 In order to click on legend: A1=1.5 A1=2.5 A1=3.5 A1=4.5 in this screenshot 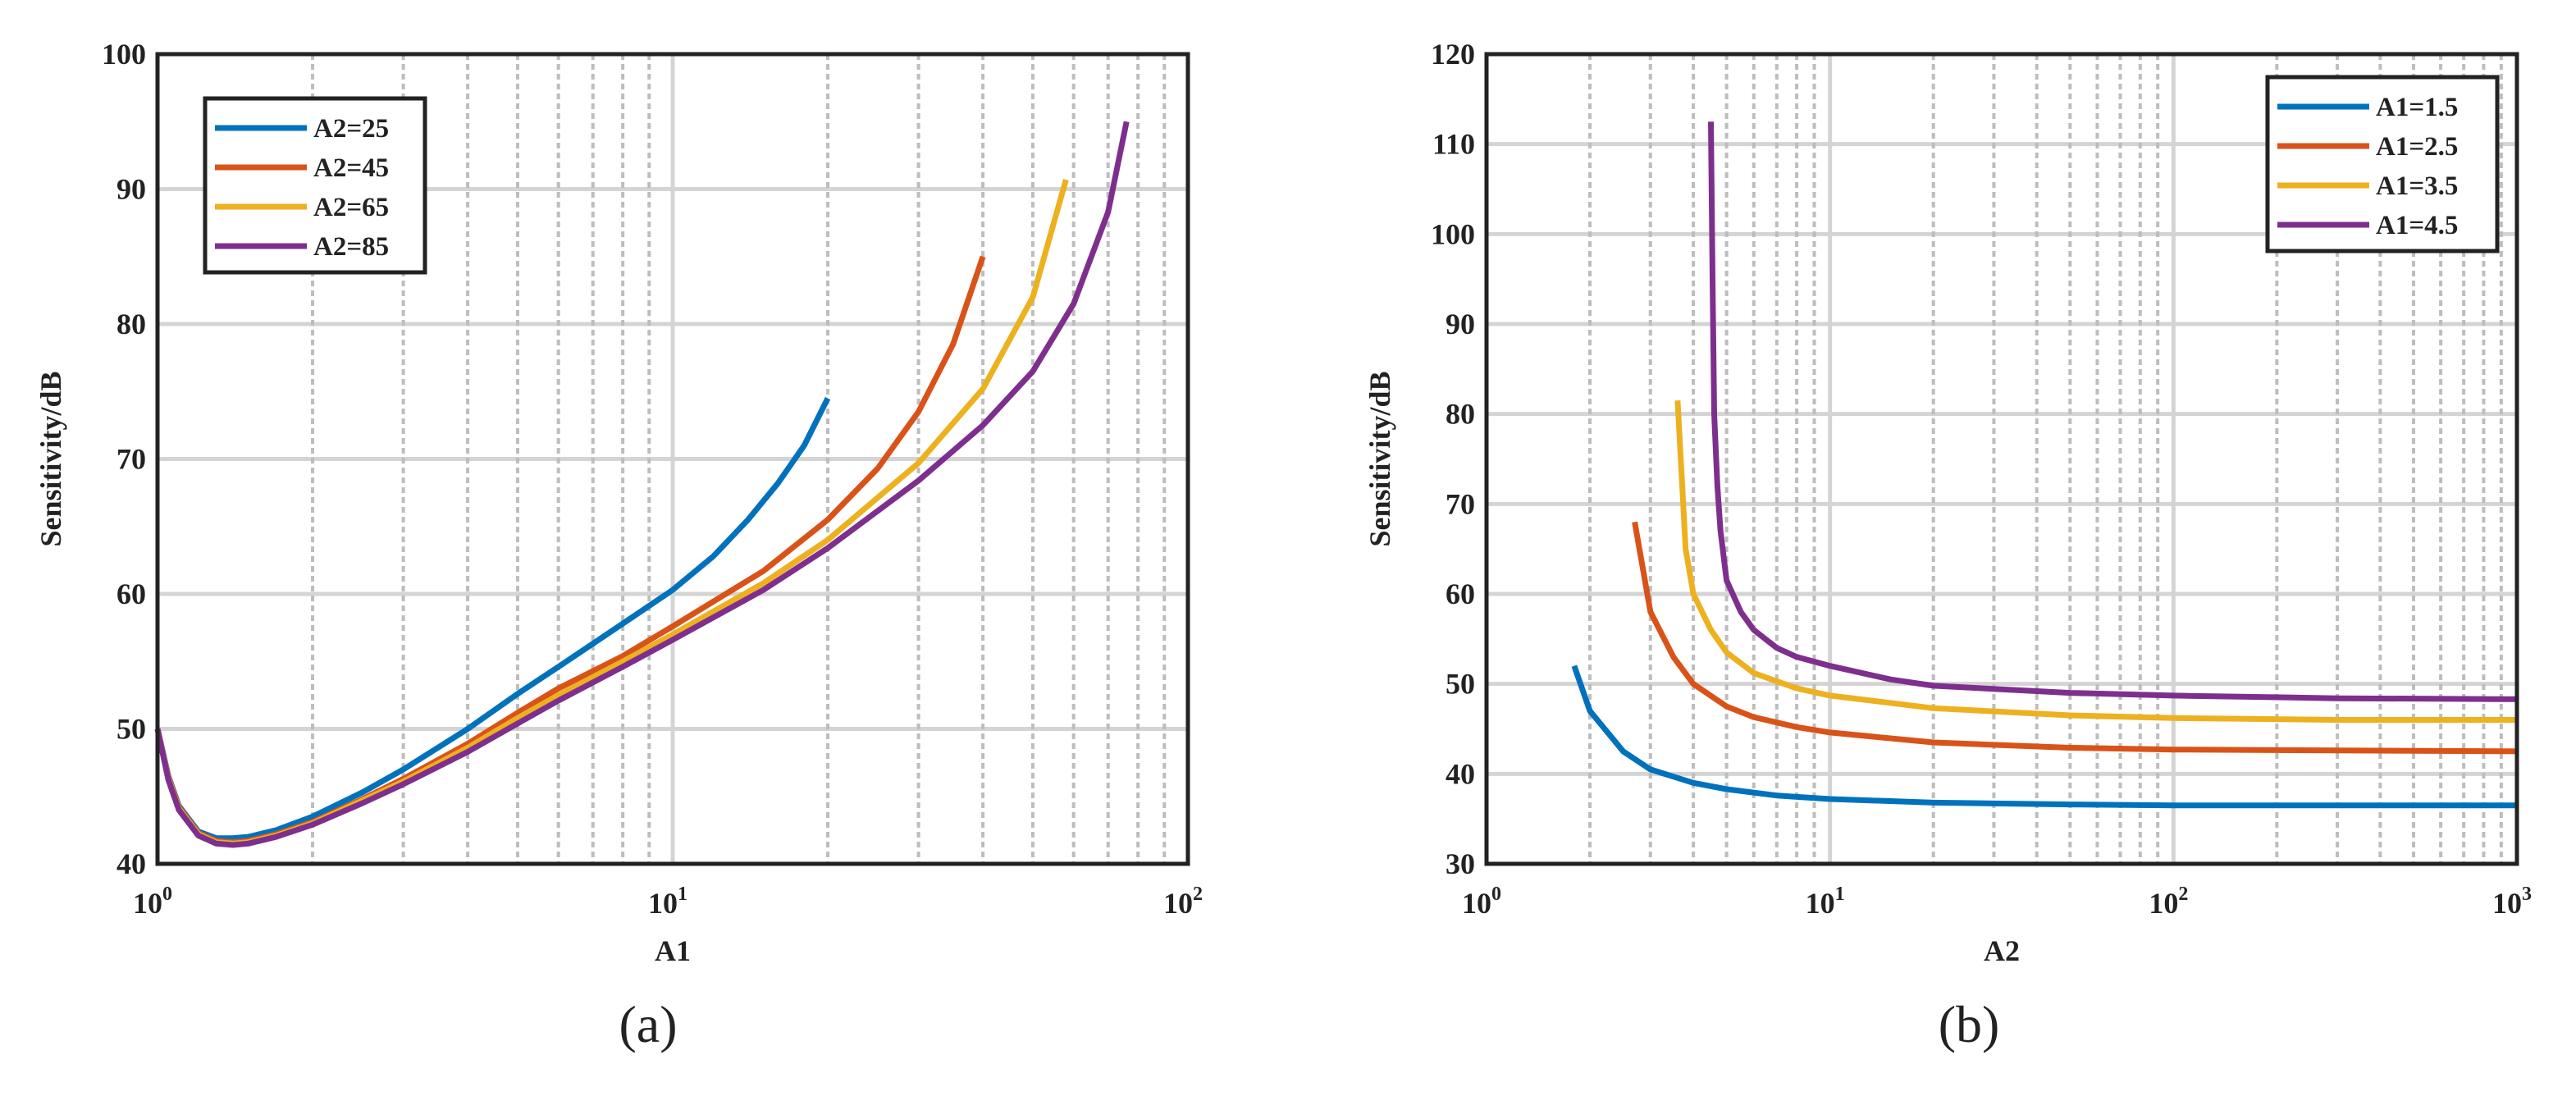, I will do `click(2383, 164)`.